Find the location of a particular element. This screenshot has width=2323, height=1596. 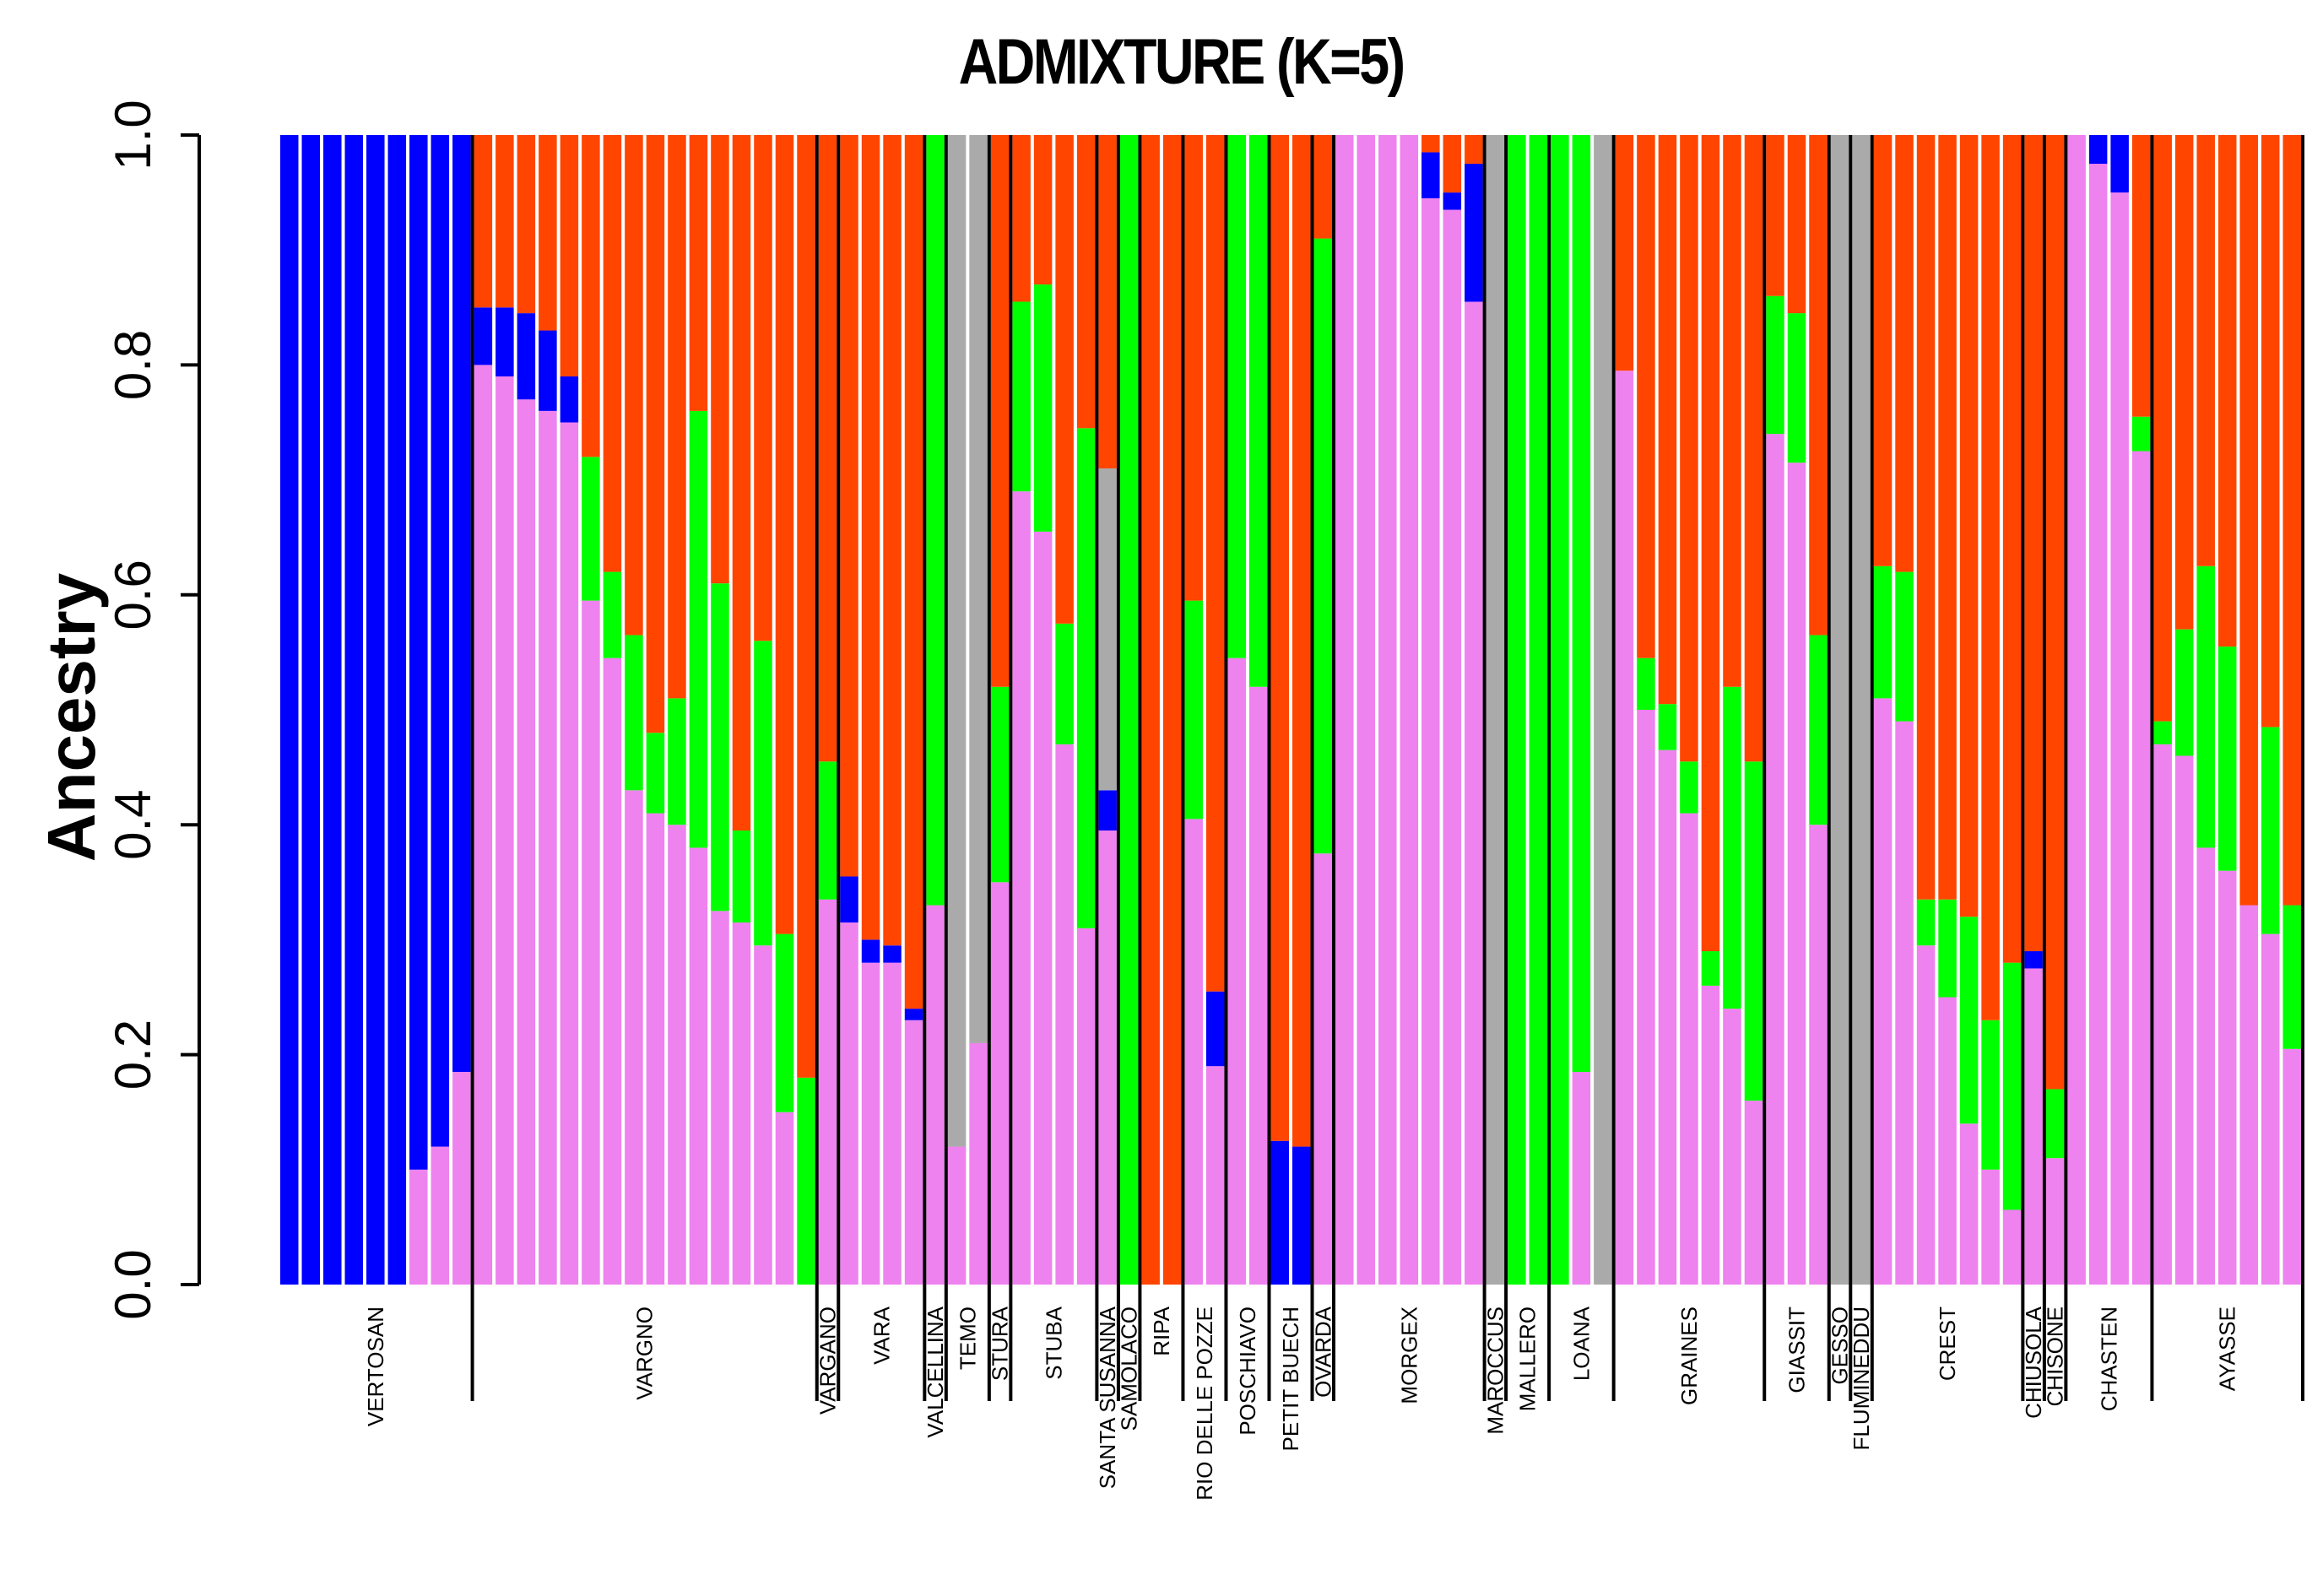

population-label: SAMOLACO is located at coordinates (1129, 1369).